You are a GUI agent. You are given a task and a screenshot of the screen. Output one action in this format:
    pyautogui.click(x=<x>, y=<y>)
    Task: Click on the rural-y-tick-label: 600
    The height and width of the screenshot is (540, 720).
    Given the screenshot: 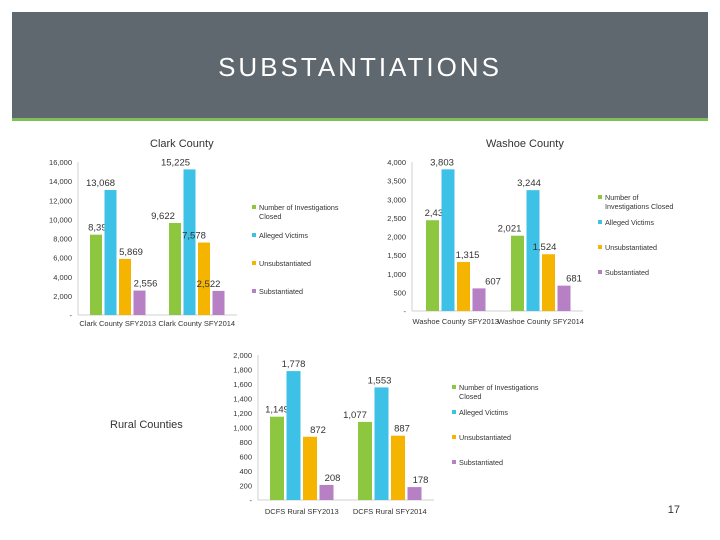 What is the action you would take?
    pyautogui.click(x=245, y=457)
    